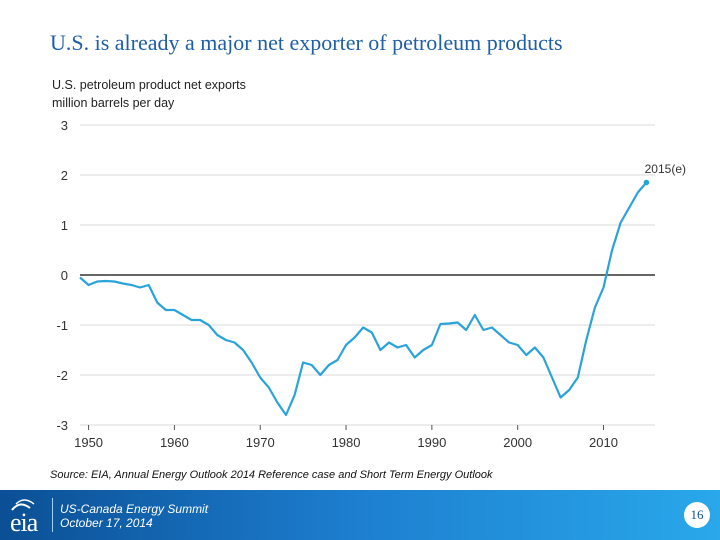 The image size is (720, 540). What do you see at coordinates (260, 442) in the screenshot?
I see `x-tick-label: 1970` at bounding box center [260, 442].